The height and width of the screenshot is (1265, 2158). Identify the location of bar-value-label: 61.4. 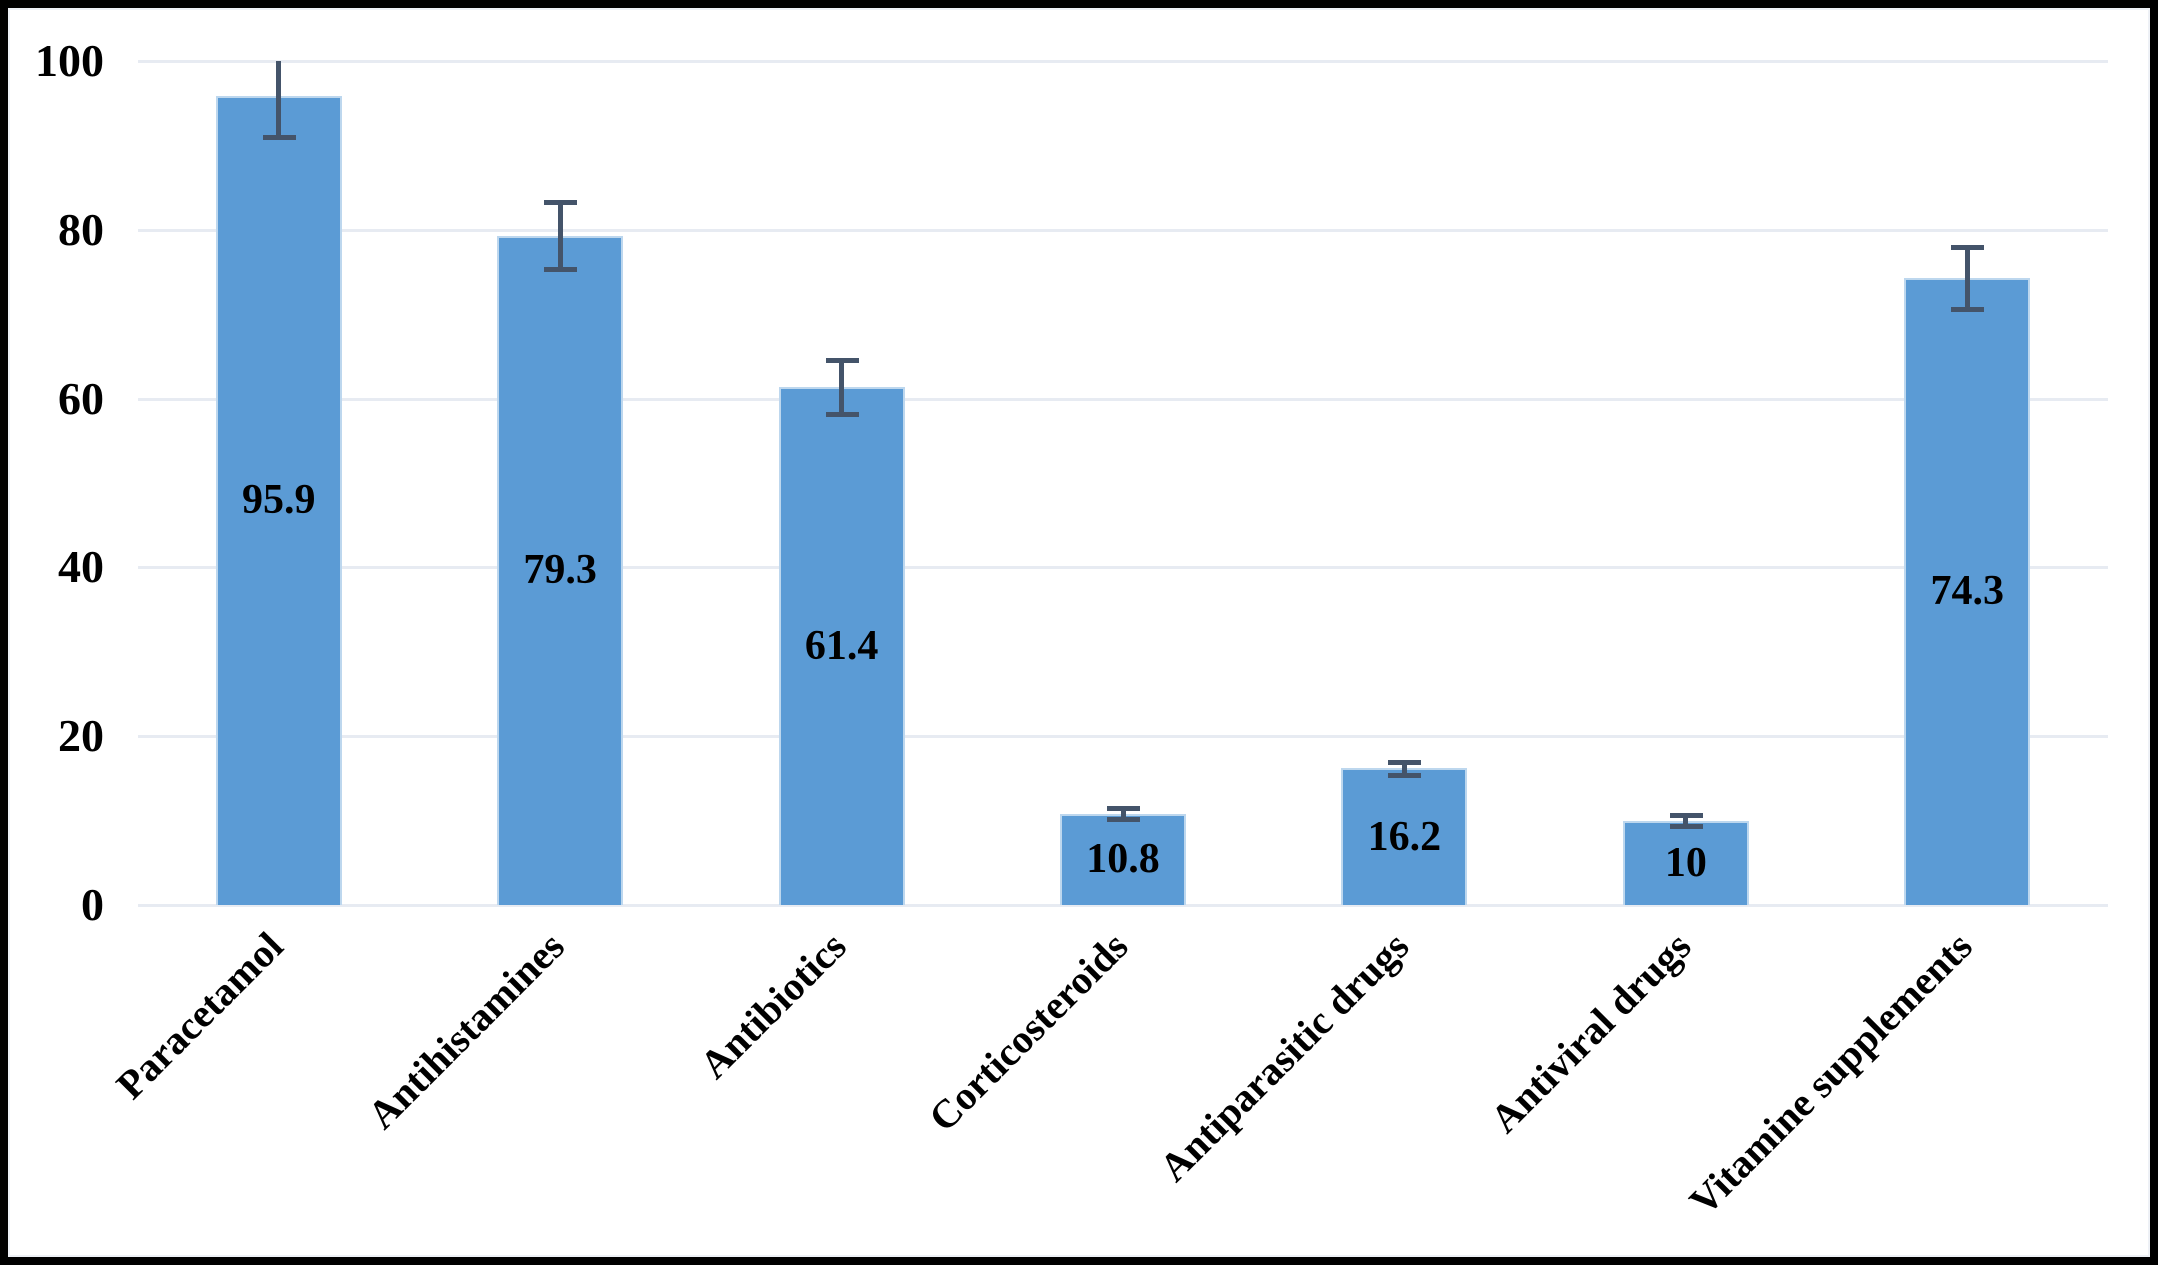
(841, 645).